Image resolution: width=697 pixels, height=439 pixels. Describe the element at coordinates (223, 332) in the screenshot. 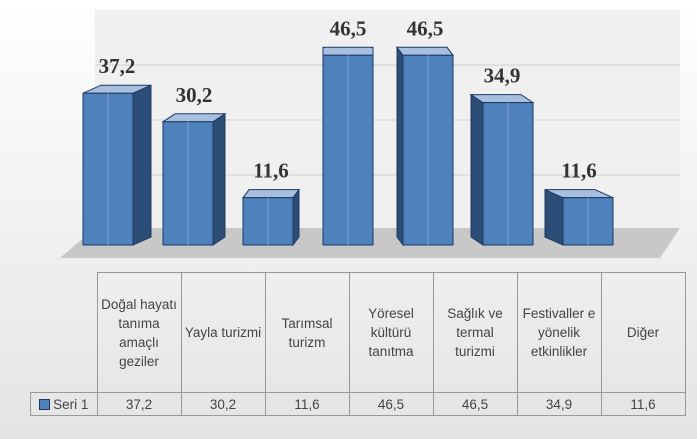

I see `category-label: Yayla turizmi` at that location.